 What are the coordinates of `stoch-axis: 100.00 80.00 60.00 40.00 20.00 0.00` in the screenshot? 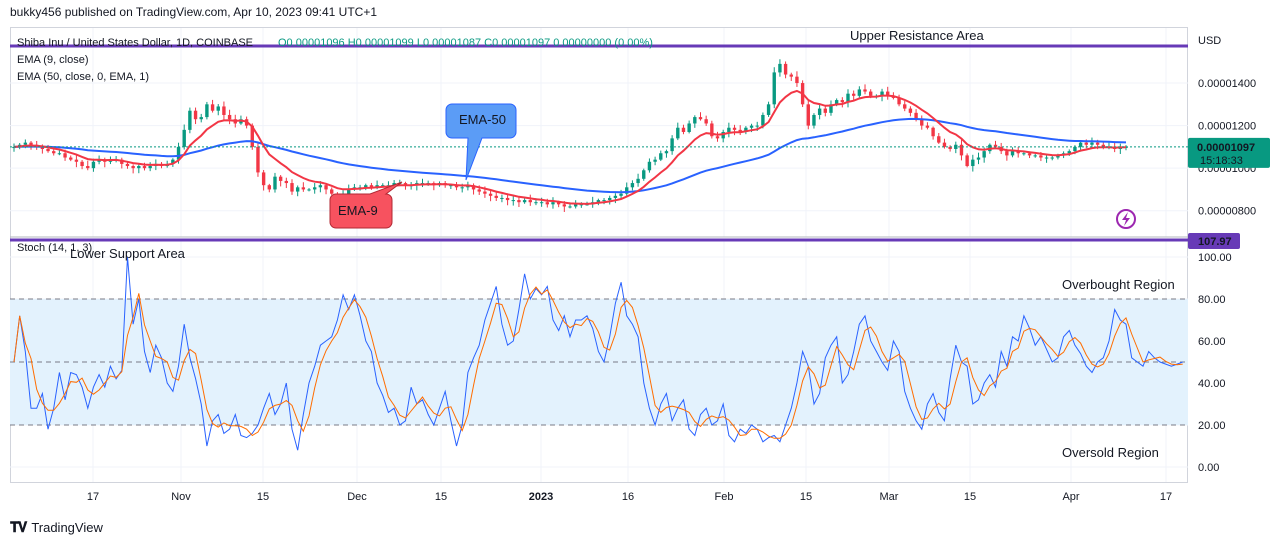 It's located at (1215, 363).